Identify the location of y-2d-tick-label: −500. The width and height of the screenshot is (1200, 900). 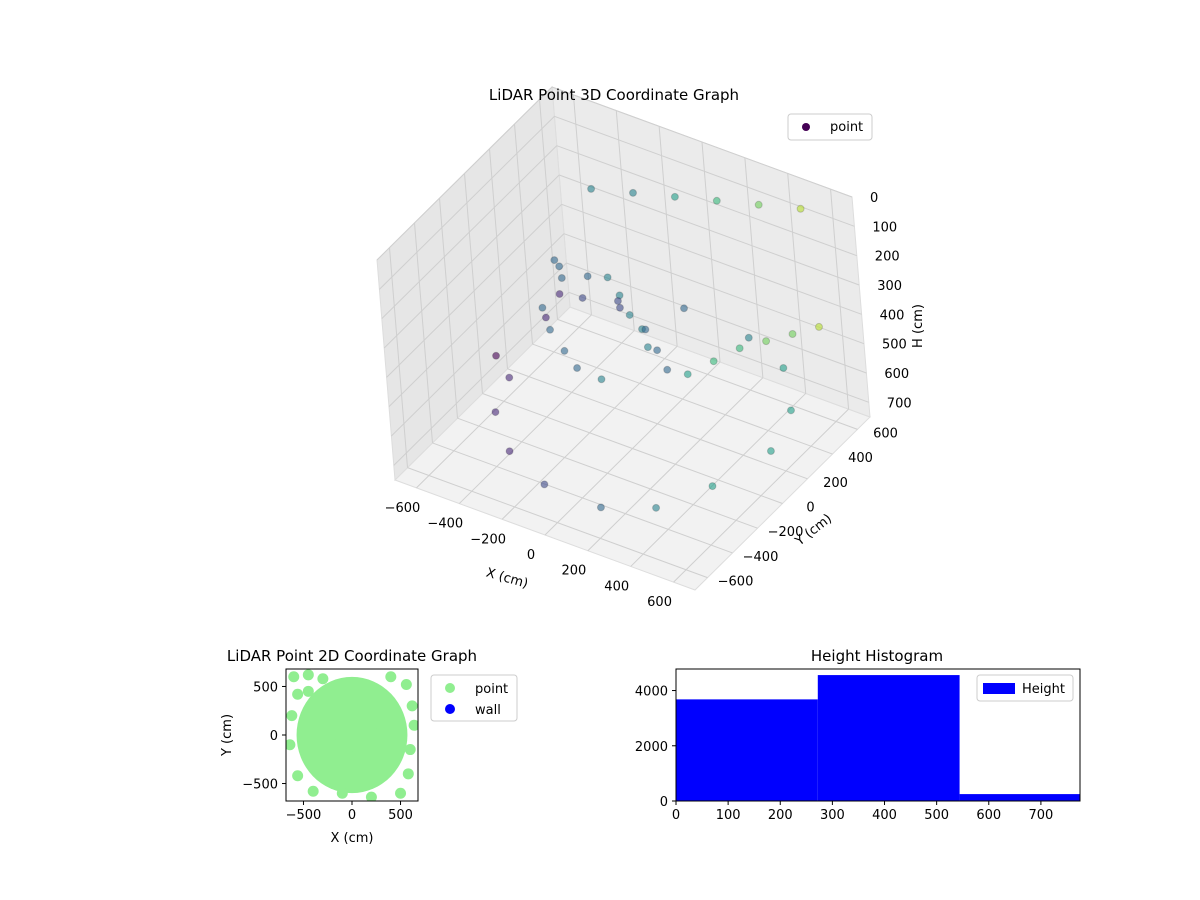
(260, 785).